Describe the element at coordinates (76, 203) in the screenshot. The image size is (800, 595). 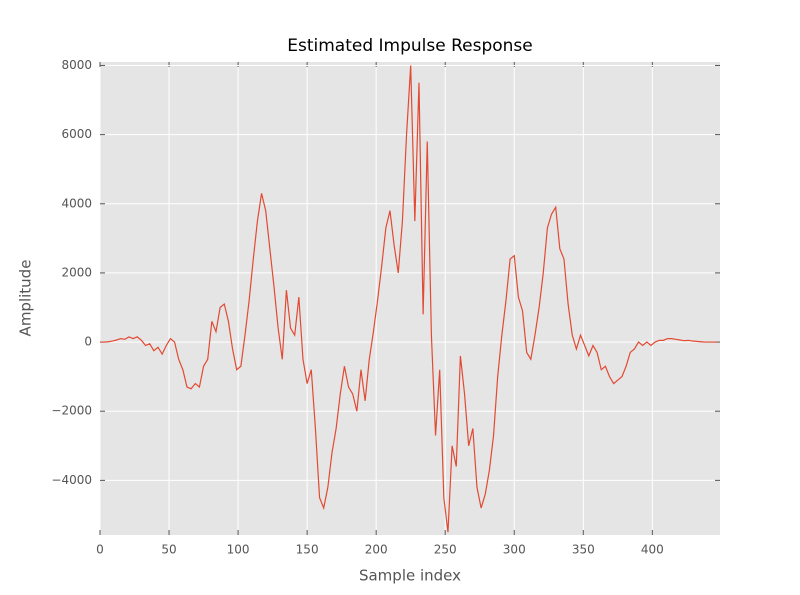
I see `y-tick-label: 4000` at that location.